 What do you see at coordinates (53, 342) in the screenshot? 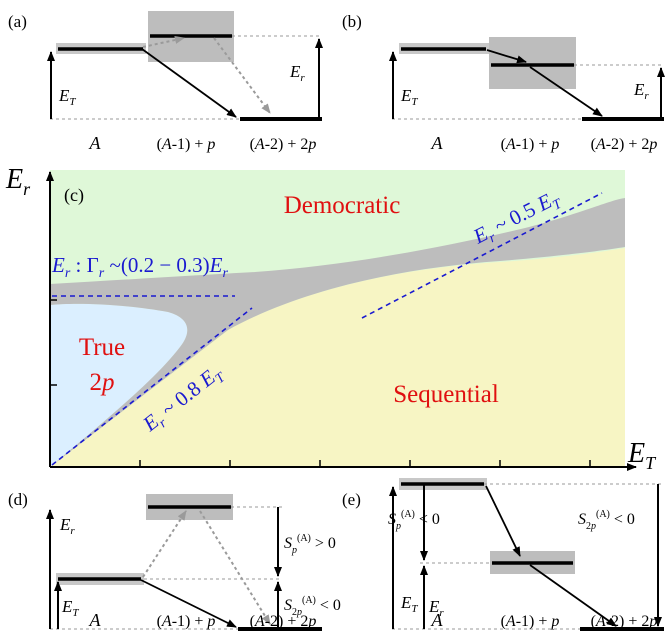
I see `y-ticks` at bounding box center [53, 342].